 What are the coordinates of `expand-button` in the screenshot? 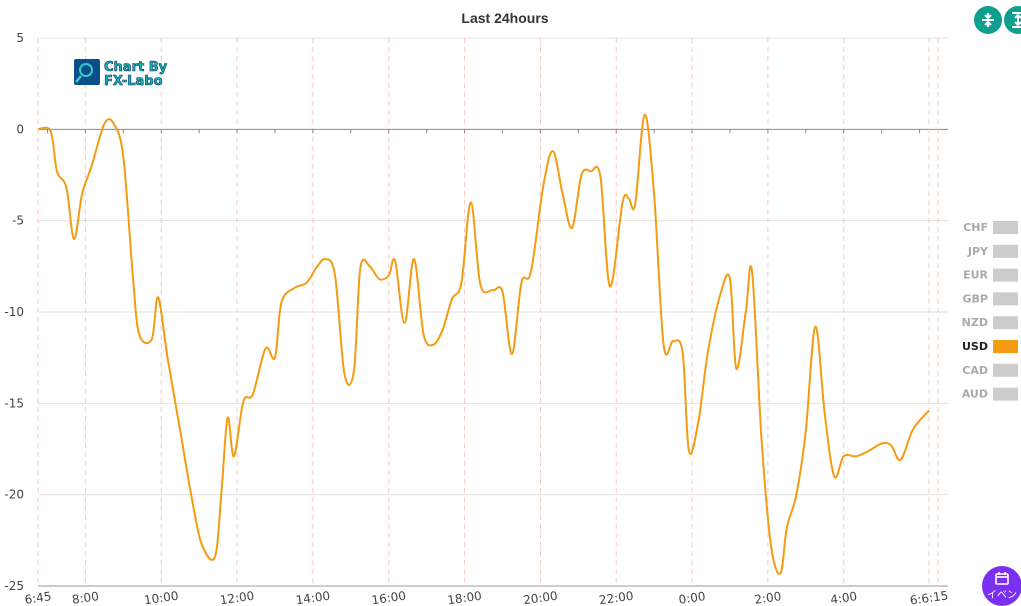 It's located at (1012, 20).